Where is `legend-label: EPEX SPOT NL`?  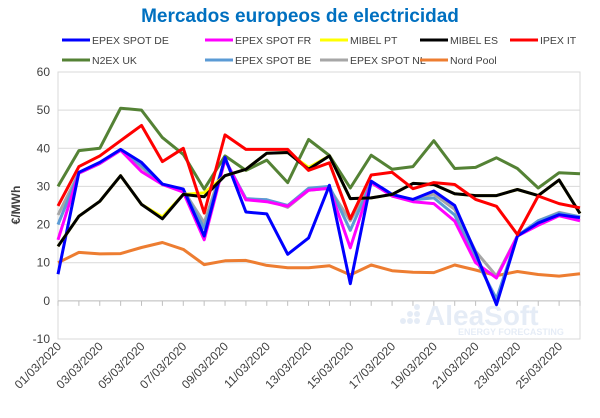 legend-label: EPEX SPOT NL is located at coordinates (388, 61).